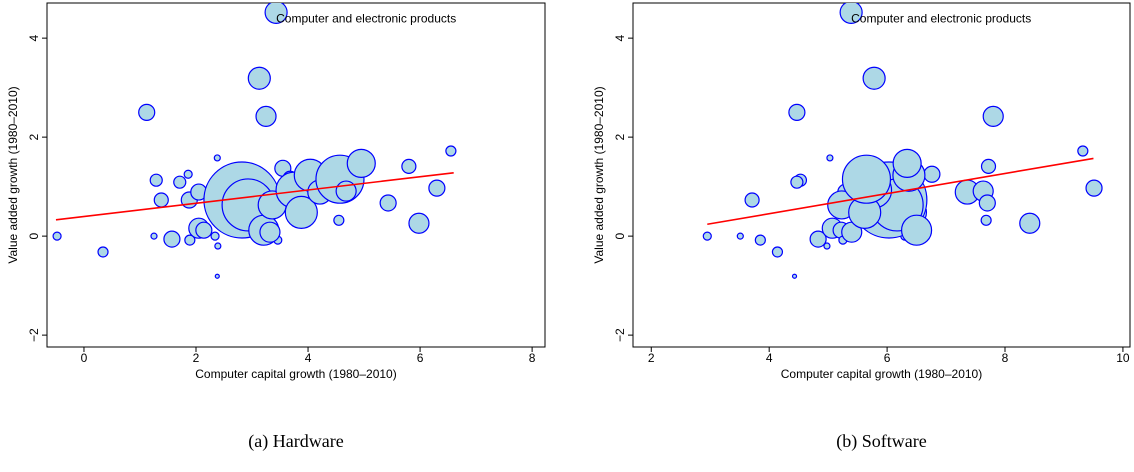  What do you see at coordinates (295, 441) in the screenshot?
I see `caption: (a) Hardware` at bounding box center [295, 441].